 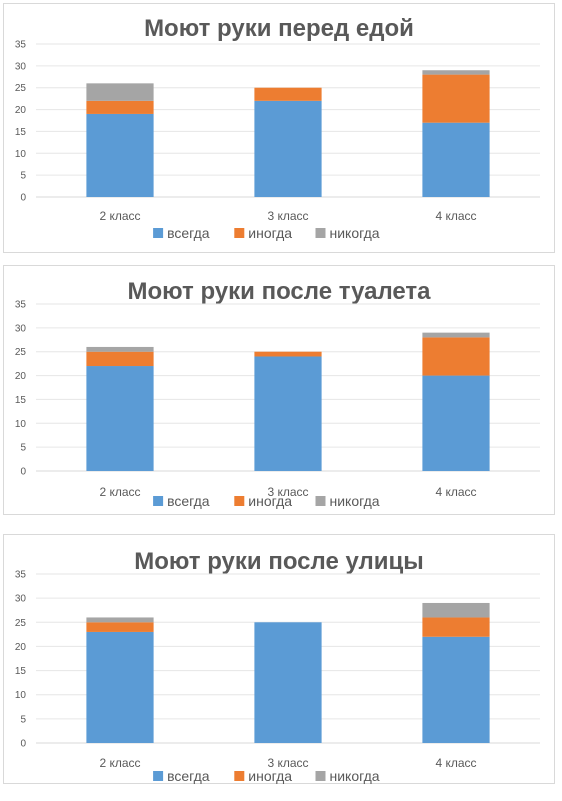 I want to click on chart-title: Моют руки после улицы, so click(x=279, y=561).